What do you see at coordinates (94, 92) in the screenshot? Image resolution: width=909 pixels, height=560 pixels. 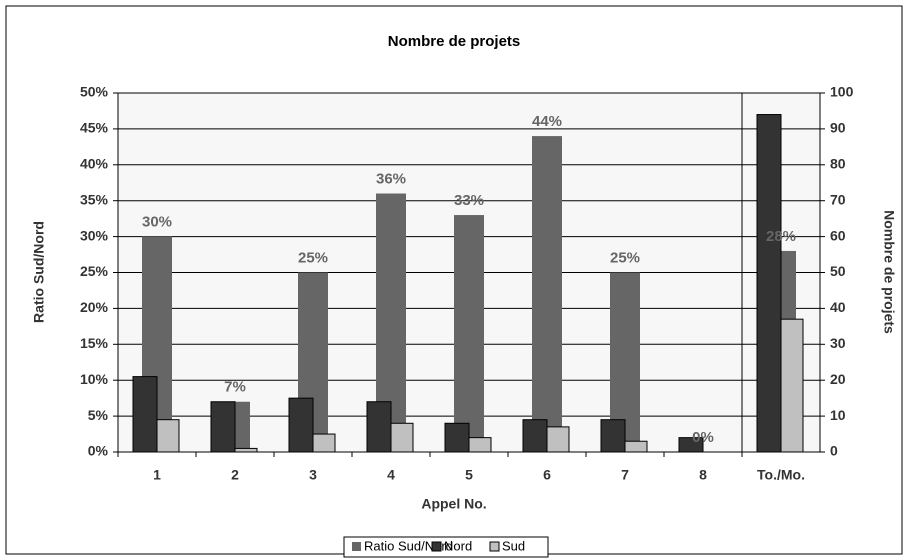 I see `y-tick-label: 50%` at bounding box center [94, 92].